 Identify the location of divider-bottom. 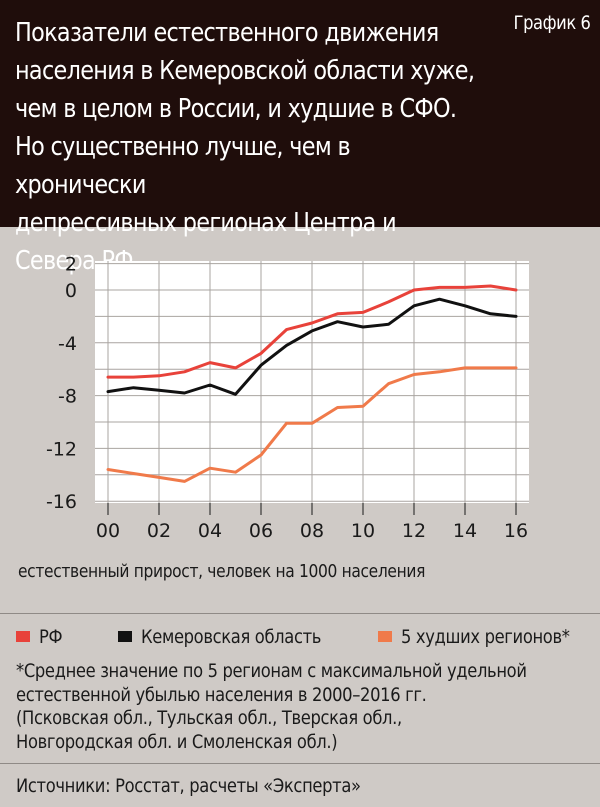
(300, 763).